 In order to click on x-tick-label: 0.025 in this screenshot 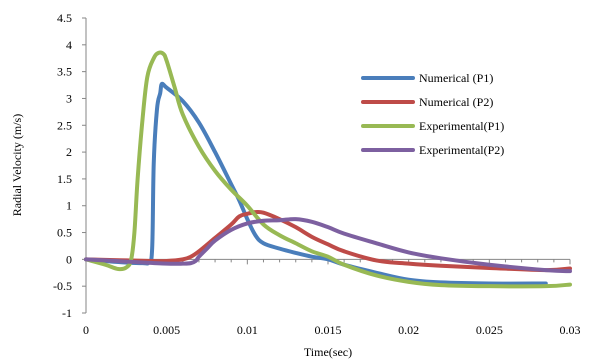, I will do `click(489, 330)`.